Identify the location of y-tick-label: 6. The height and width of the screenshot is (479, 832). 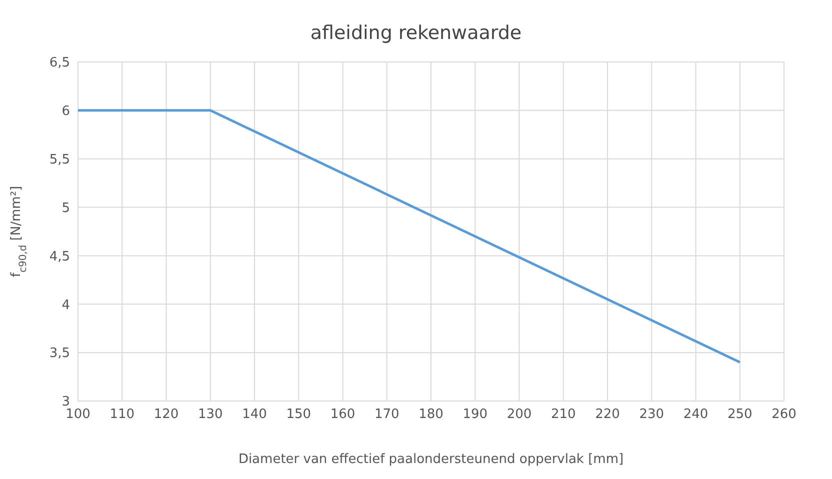
(66, 112).